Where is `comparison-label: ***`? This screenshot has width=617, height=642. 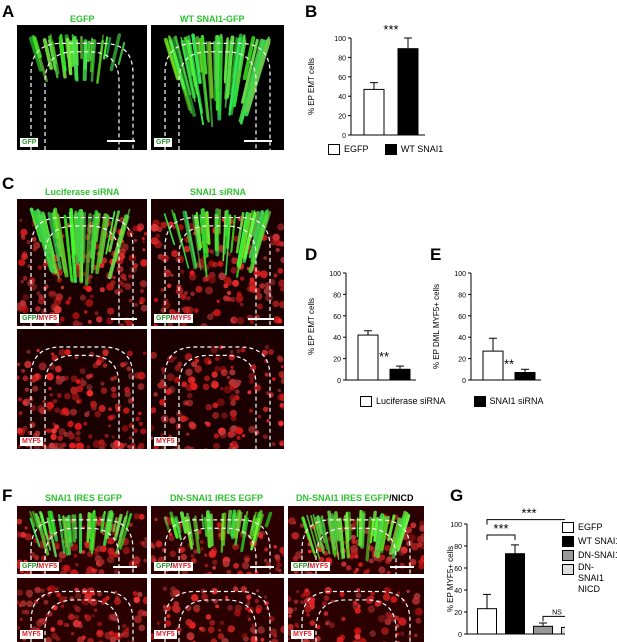
comparison-label: *** is located at coordinates (500, 528).